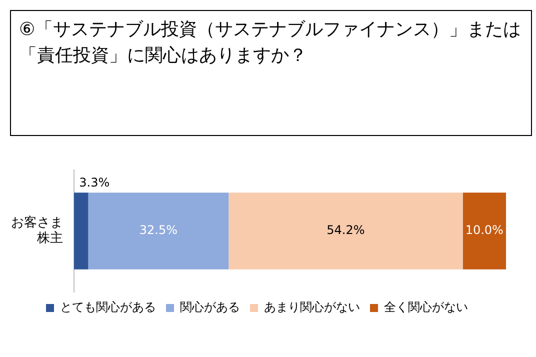 This screenshot has width=536, height=357. What do you see at coordinates (94, 183) in the screenshot?
I see `data-label: 3.3%` at bounding box center [94, 183].